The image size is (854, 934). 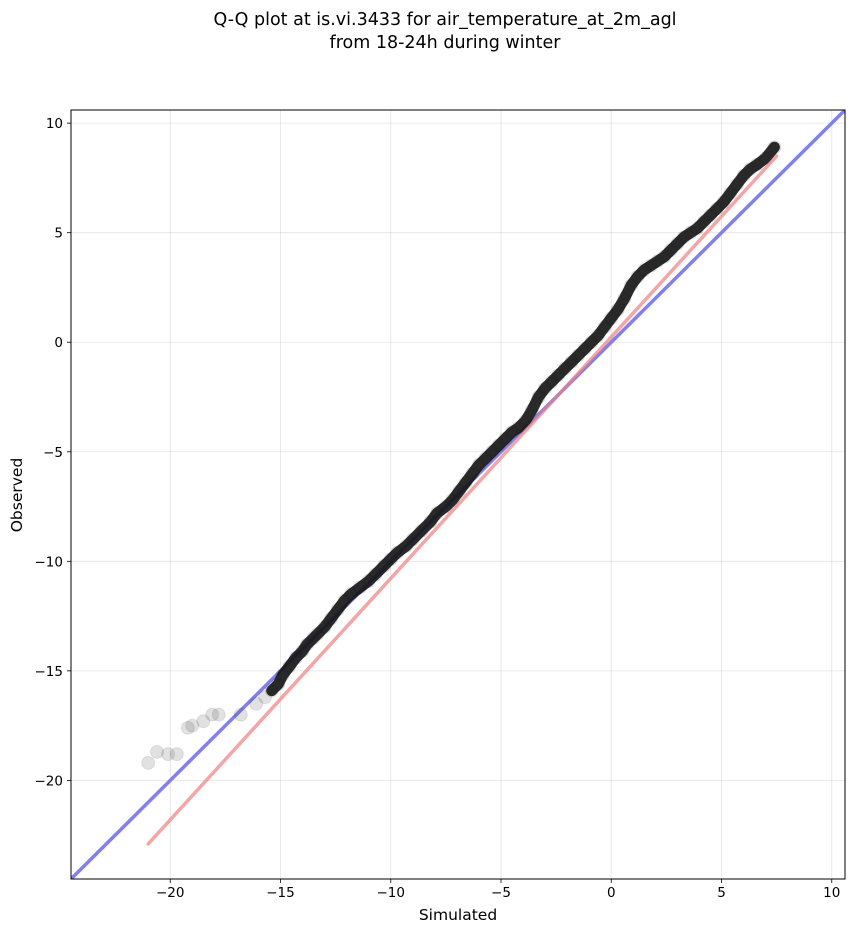 I want to click on x-tick-label: 5, so click(x=721, y=893).